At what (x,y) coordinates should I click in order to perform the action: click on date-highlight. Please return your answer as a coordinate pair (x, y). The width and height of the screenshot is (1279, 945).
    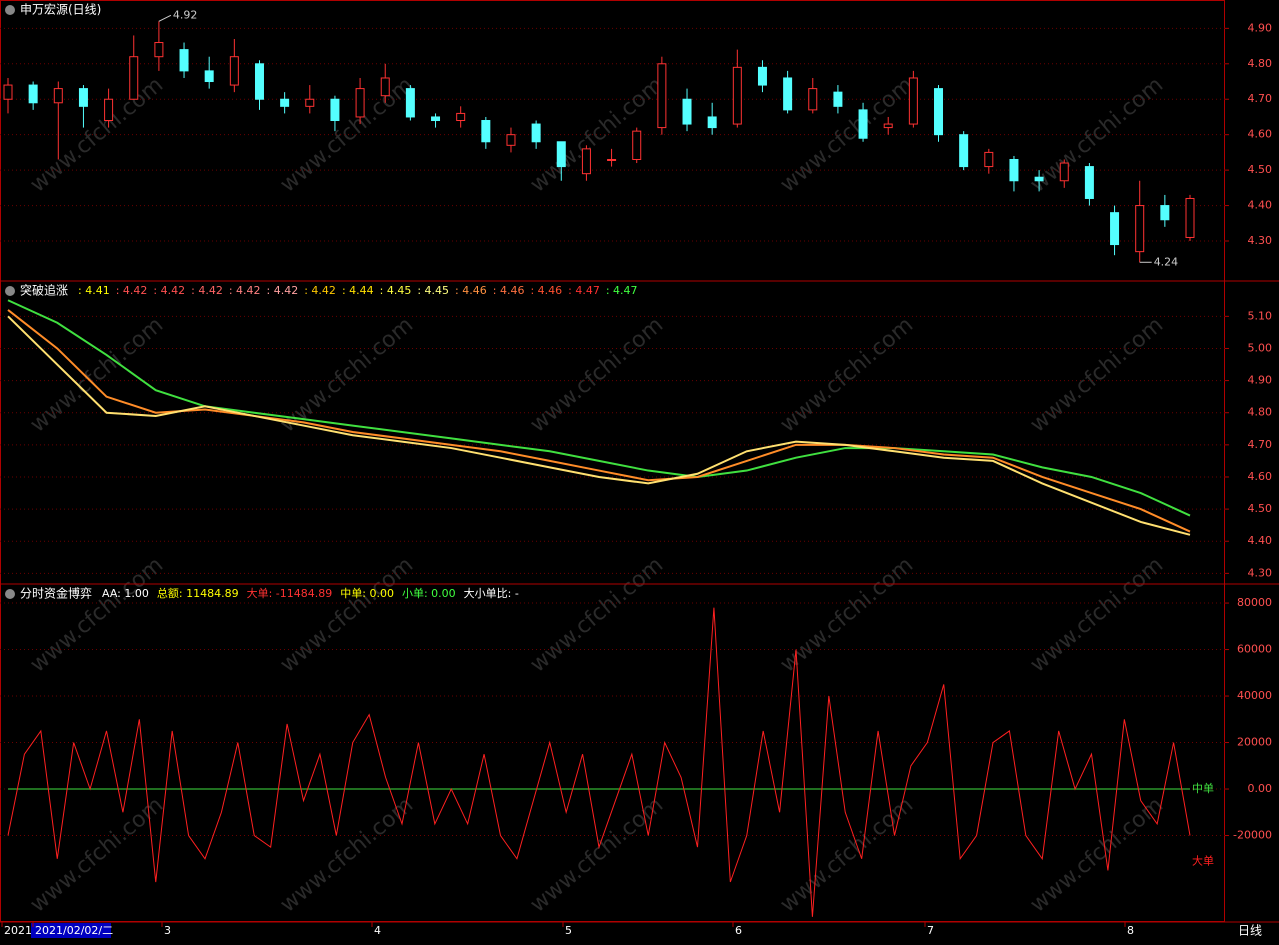
    Looking at the image, I should click on (71, 930).